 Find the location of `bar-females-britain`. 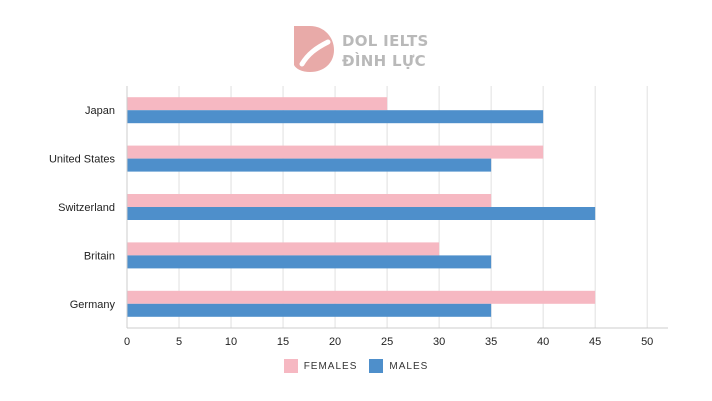

bar-females-britain is located at coordinates (283, 249).